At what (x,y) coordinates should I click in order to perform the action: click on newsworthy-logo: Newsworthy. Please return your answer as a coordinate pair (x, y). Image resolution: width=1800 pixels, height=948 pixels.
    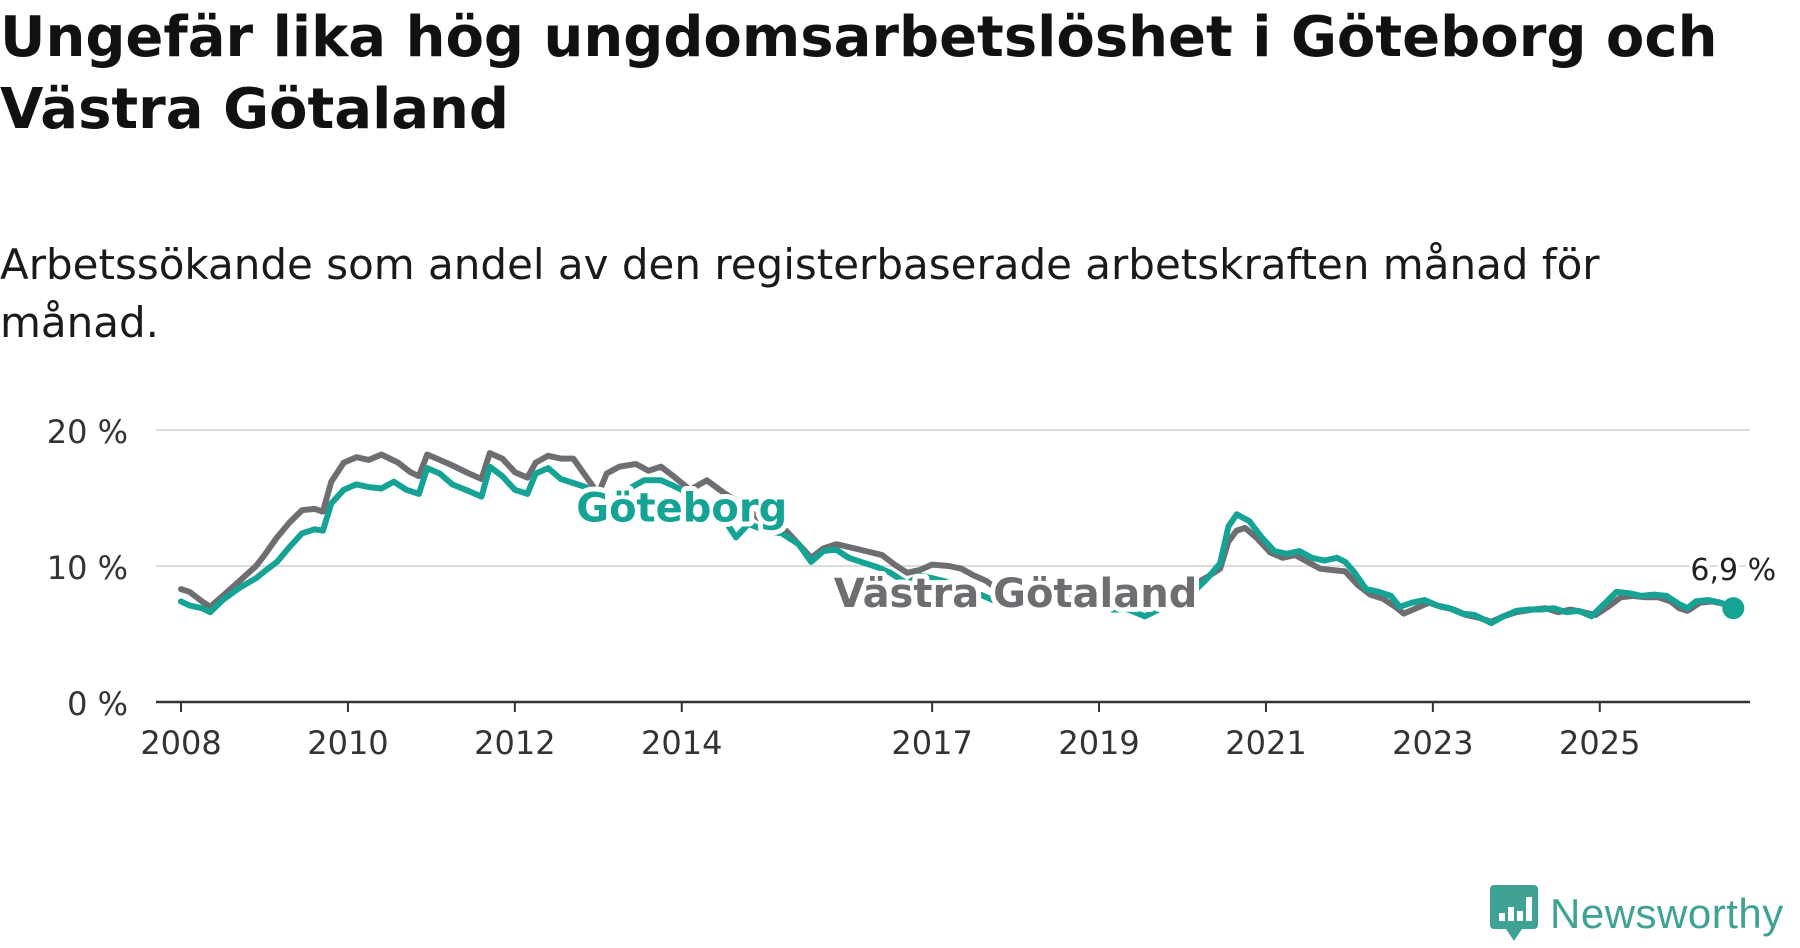
    Looking at the image, I should click on (1637, 914).